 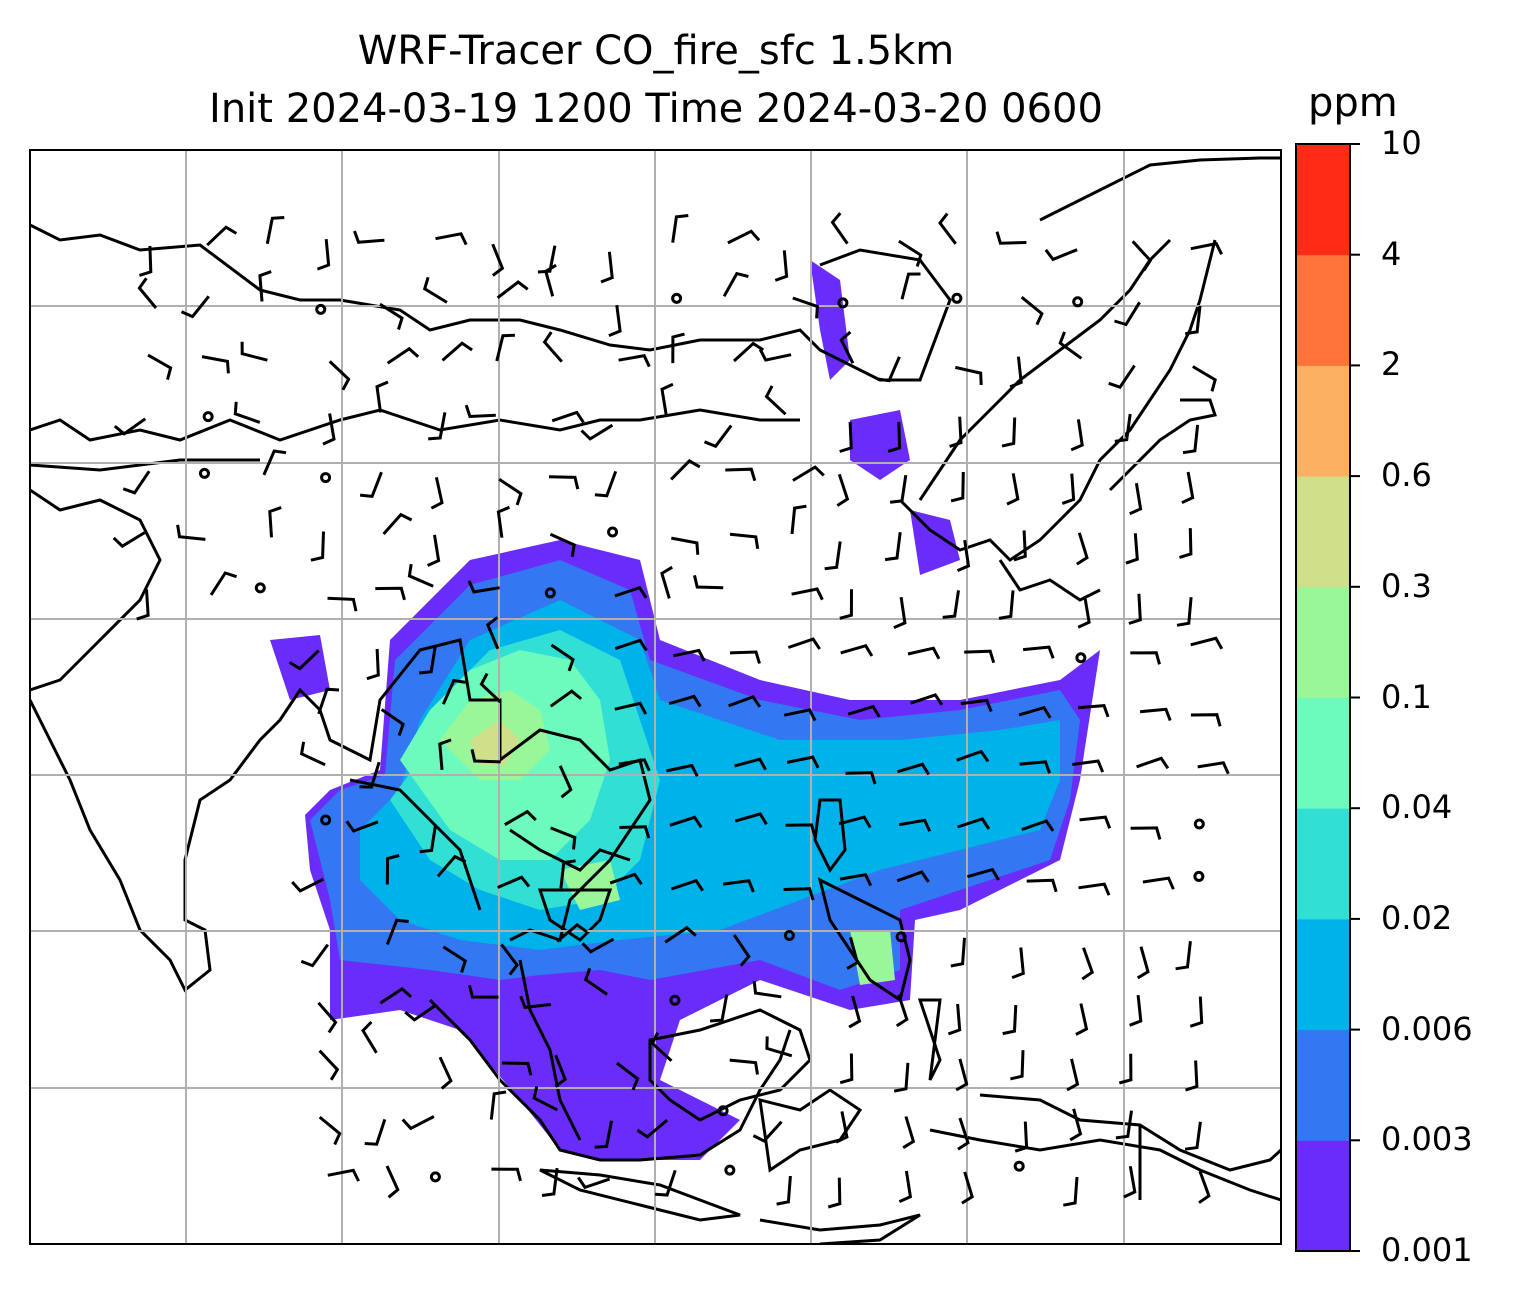 What do you see at coordinates (1427, 1028) in the screenshot?
I see `colorbar-tick-label: 0.006` at bounding box center [1427, 1028].